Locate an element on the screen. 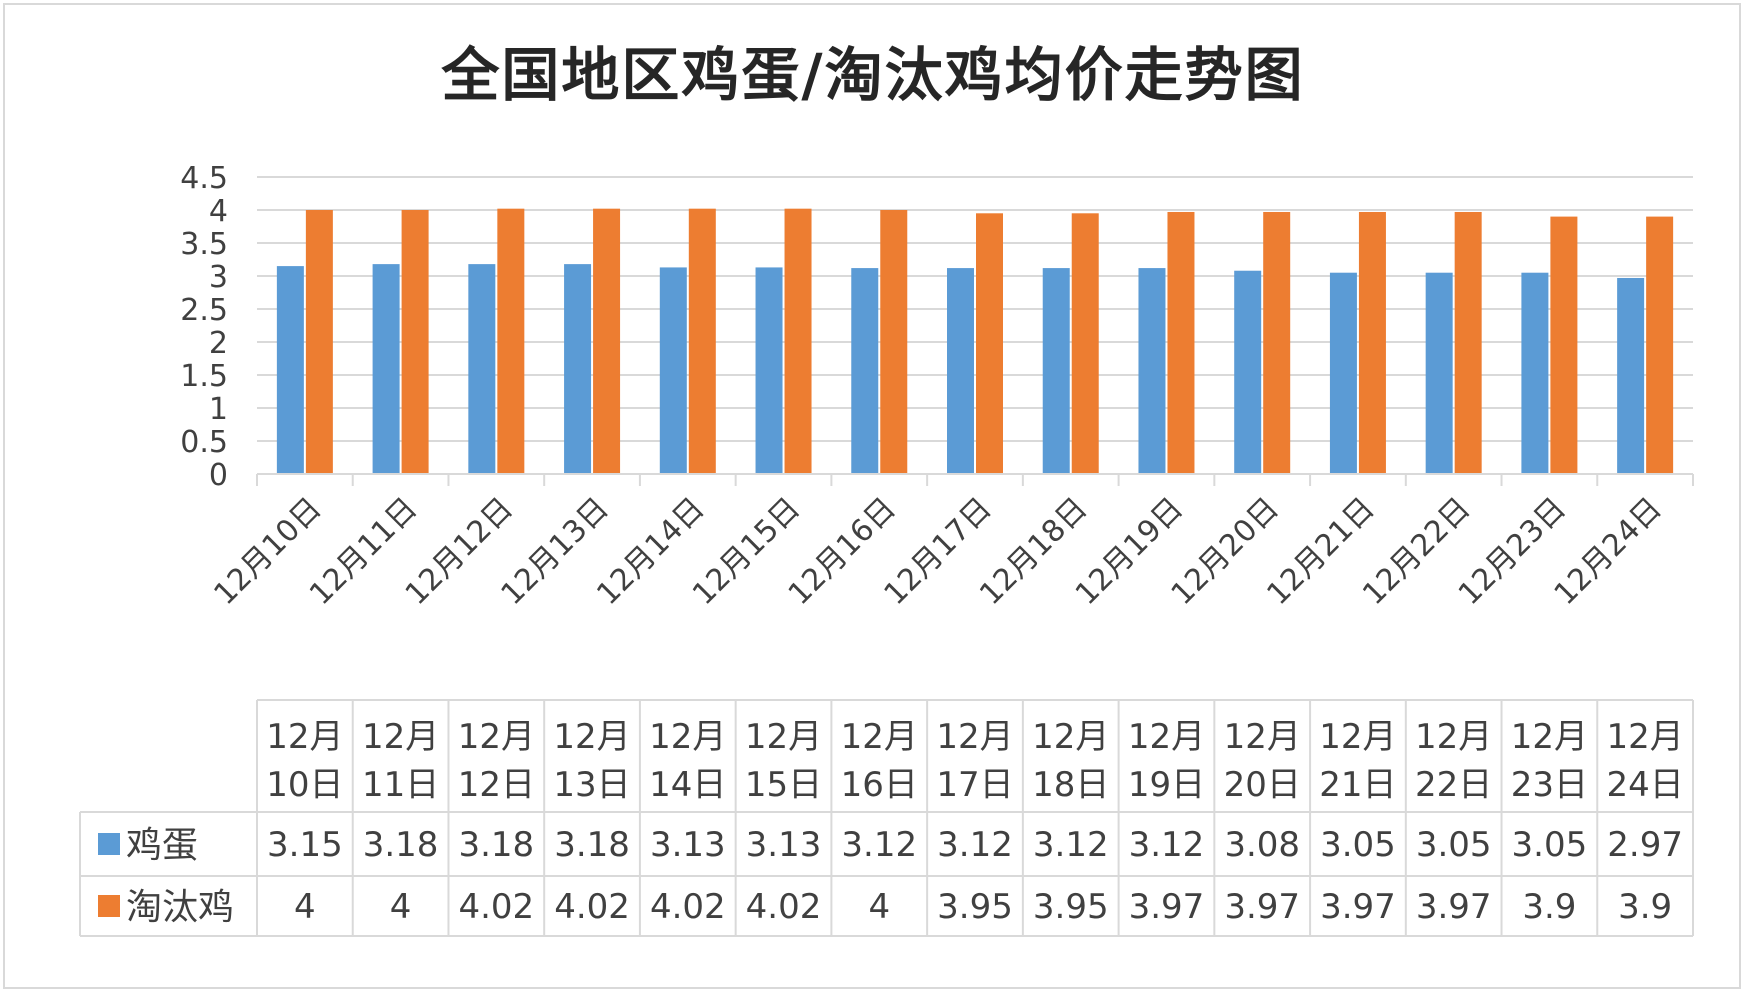 The image size is (1746, 994). table-header-line2: 19日 is located at coordinates (1166, 785).